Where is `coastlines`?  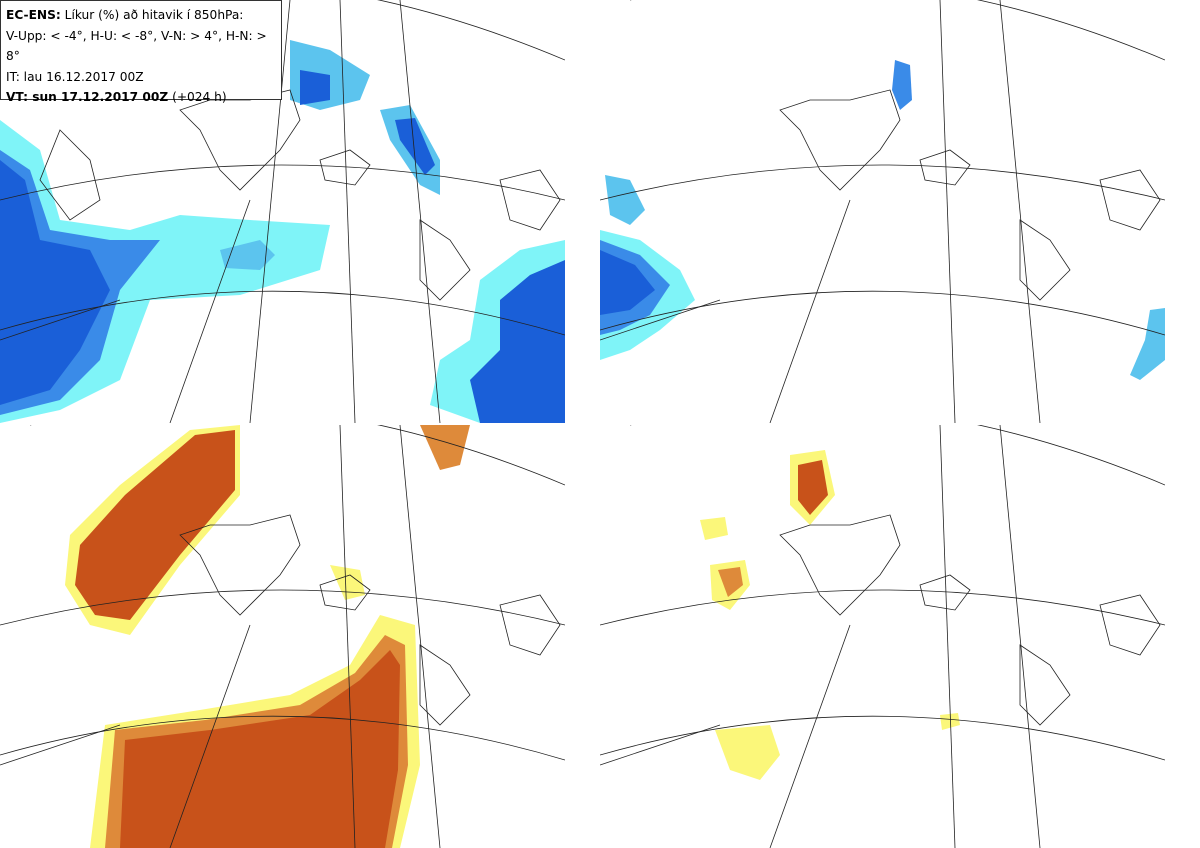
coastlines is located at coordinates (300, 195).